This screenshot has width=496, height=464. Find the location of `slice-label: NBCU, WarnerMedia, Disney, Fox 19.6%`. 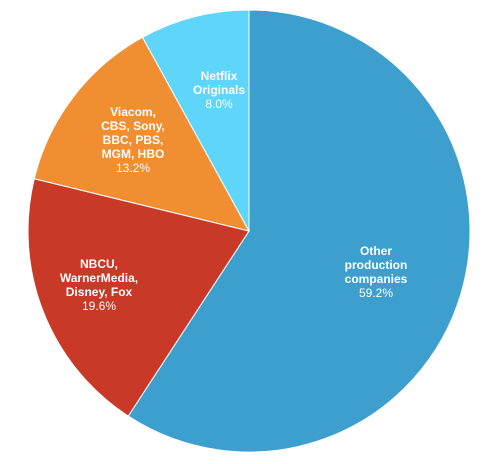

slice-label: NBCU, WarnerMedia, Disney, Fox 19.6% is located at coordinates (99, 285).